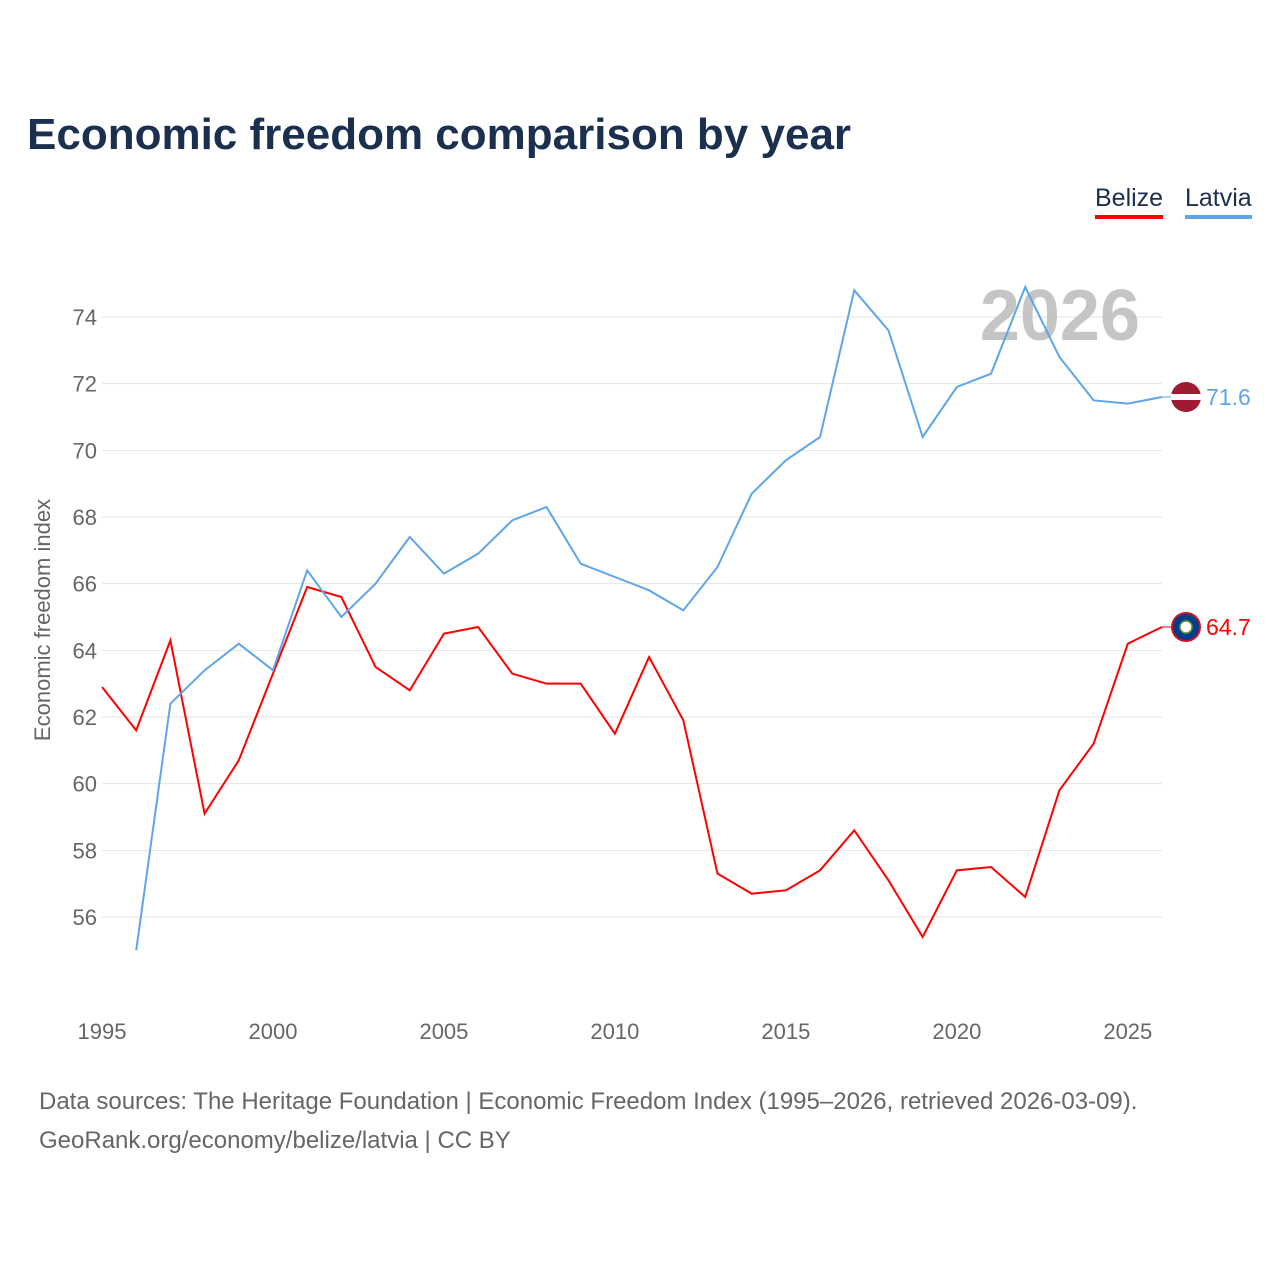  Describe the element at coordinates (85, 850) in the screenshot. I see `y-tick-label: 58` at that location.